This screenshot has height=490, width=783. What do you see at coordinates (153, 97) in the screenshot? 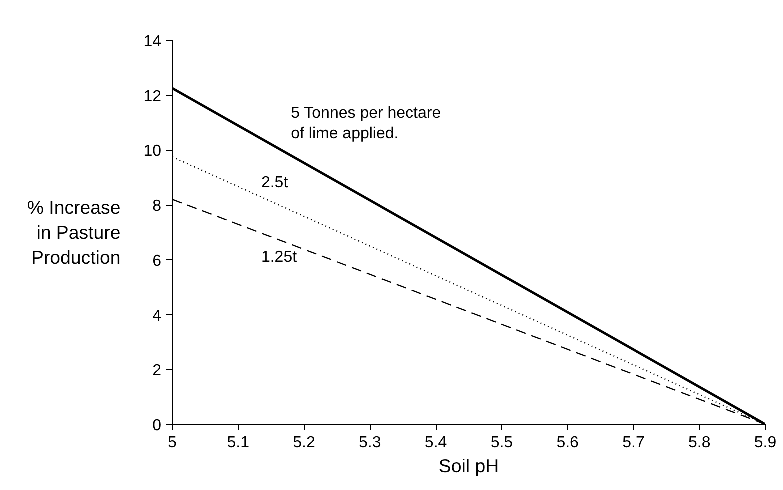
I see `y-tick-label: 12` at bounding box center [153, 97].